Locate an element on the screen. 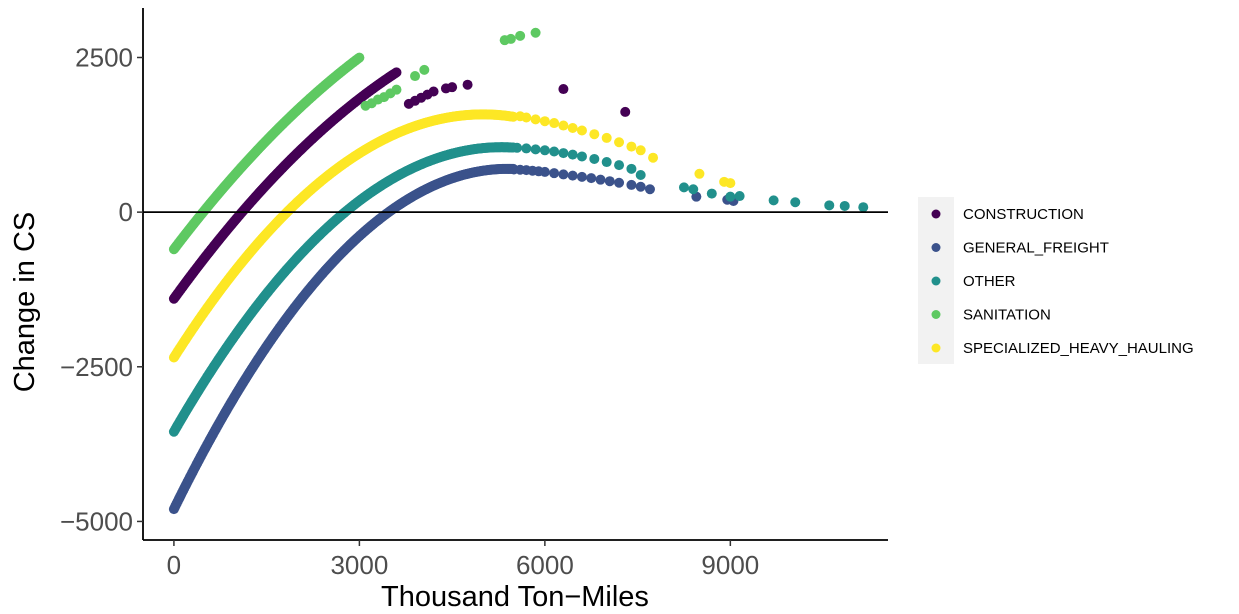 Image resolution: width=1239 pixels, height=614 pixels. legend-key-sanitation is located at coordinates (936, 314).